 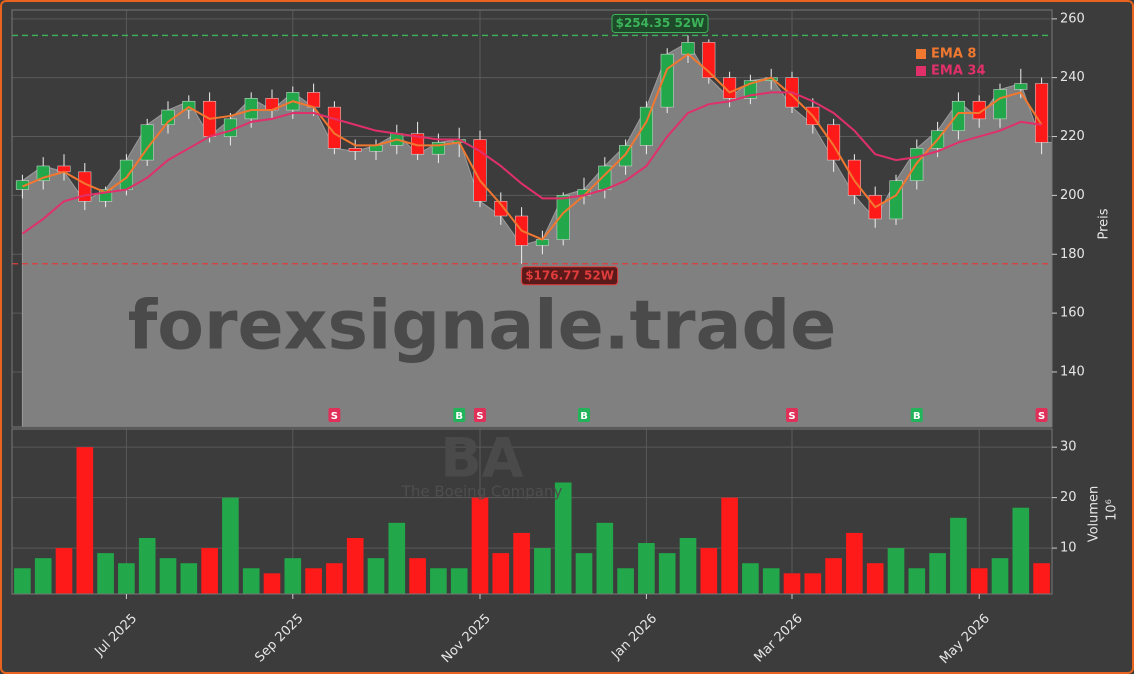 I want to click on y-tick-label: 140, so click(x=1072, y=371).